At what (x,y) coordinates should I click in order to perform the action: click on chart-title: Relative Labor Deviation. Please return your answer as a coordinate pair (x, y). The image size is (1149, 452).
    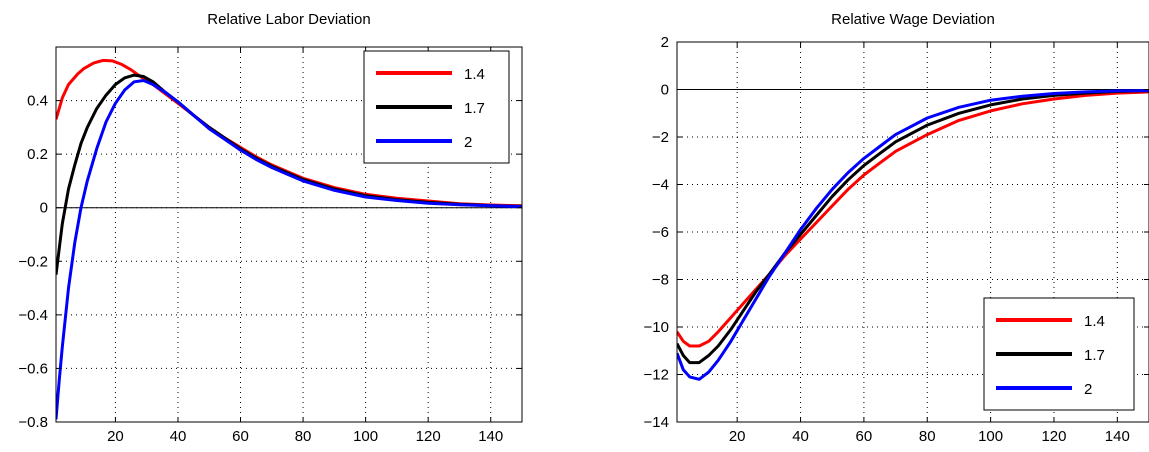
    Looking at the image, I should click on (288, 19).